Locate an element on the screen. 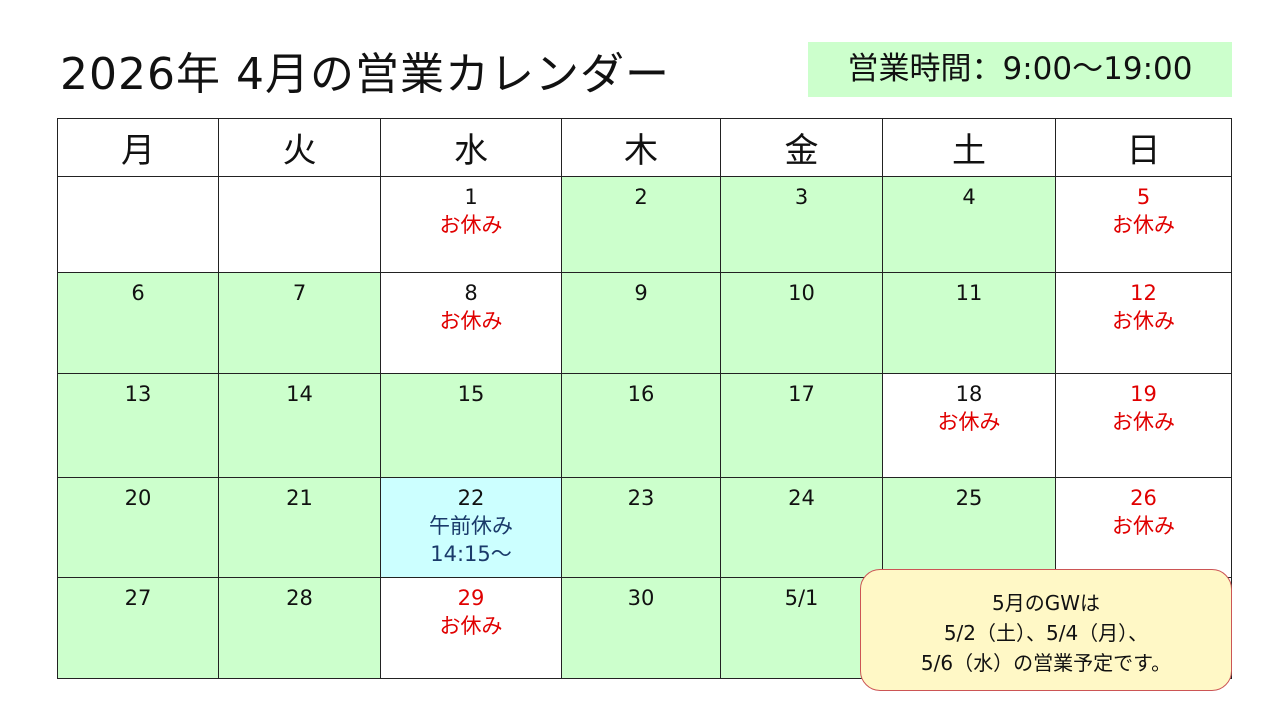 The width and height of the screenshot is (1280, 720). calendar-day-cell: 12 お休み is located at coordinates (1143, 323).